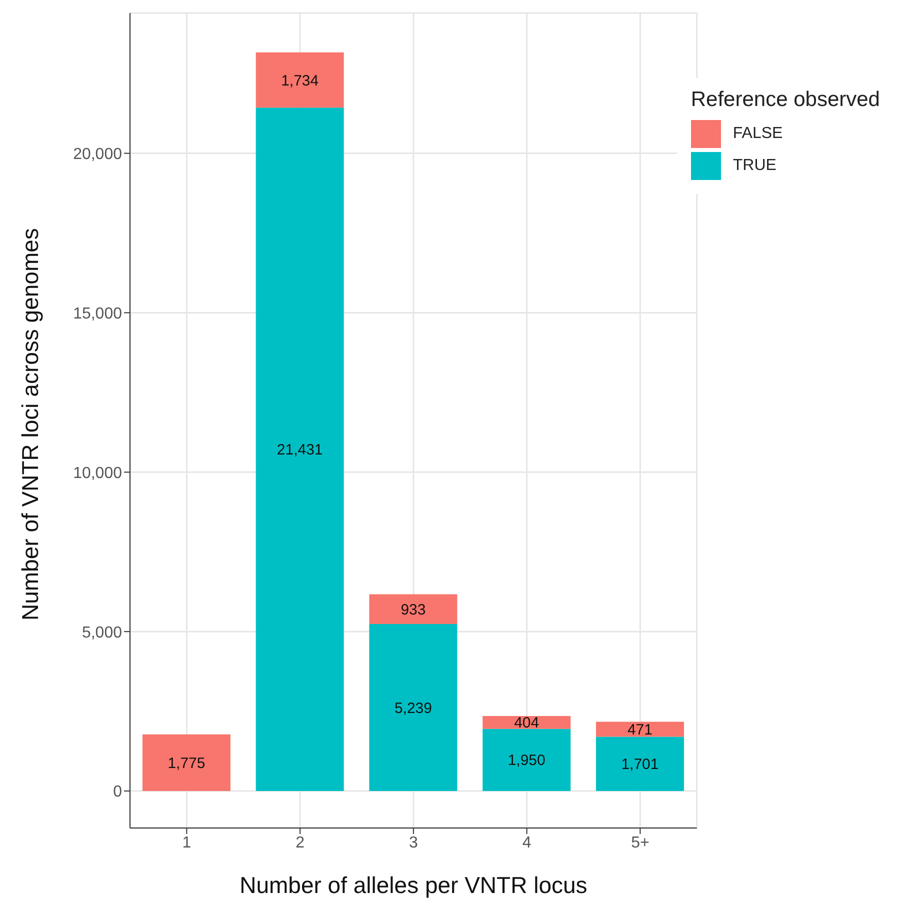 Image resolution: width=914 pixels, height=917 pixels. What do you see at coordinates (97, 313) in the screenshot?
I see `y-tick-label: 15,000` at bounding box center [97, 313].